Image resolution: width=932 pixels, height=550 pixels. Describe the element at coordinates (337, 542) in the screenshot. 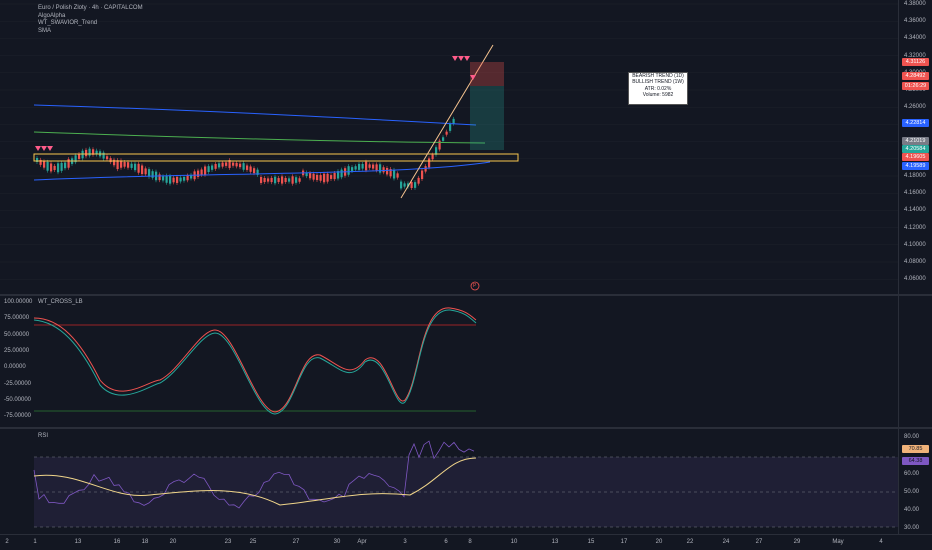

I see `time-tick-label: 30` at that location.